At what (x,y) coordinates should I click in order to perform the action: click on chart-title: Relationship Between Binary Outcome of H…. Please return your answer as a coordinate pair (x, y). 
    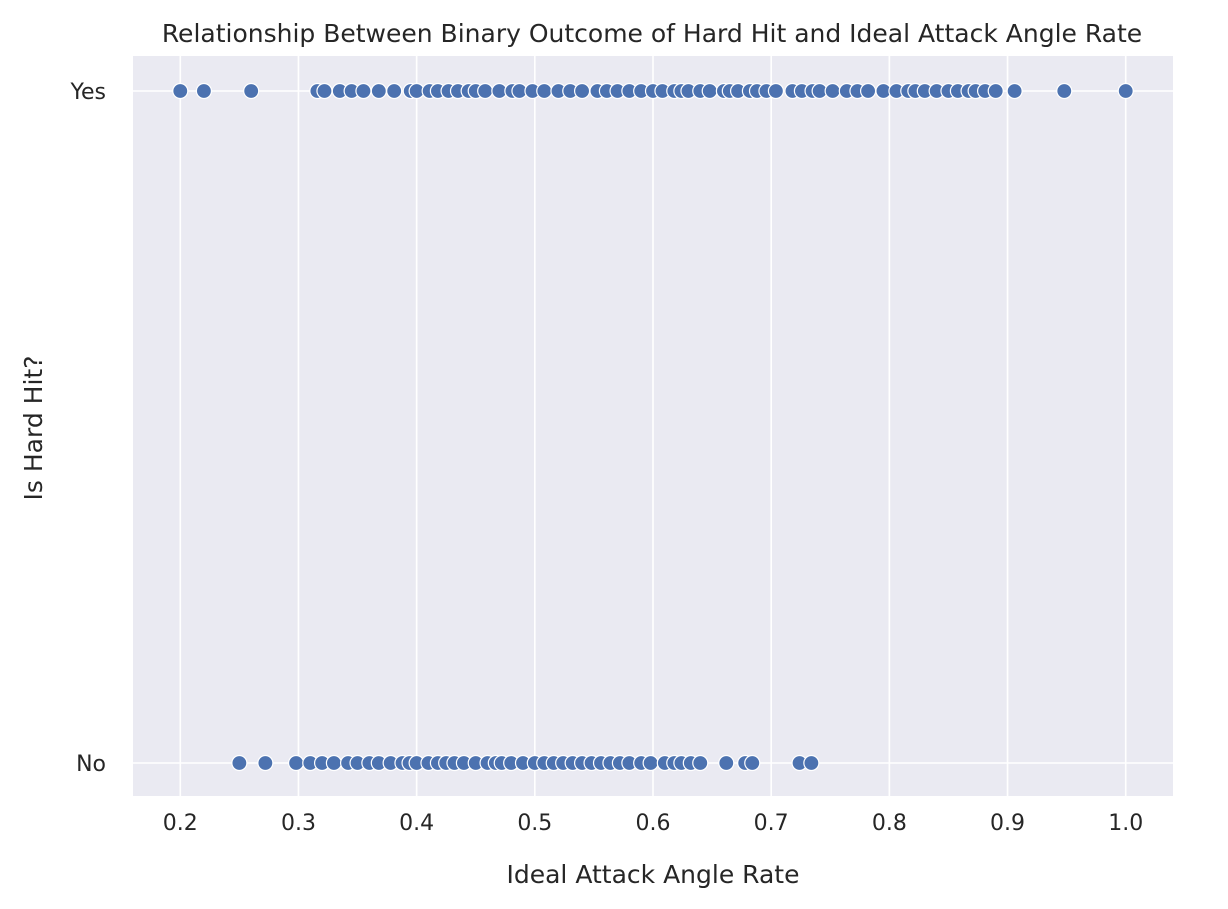
    Looking at the image, I should click on (652, 33).